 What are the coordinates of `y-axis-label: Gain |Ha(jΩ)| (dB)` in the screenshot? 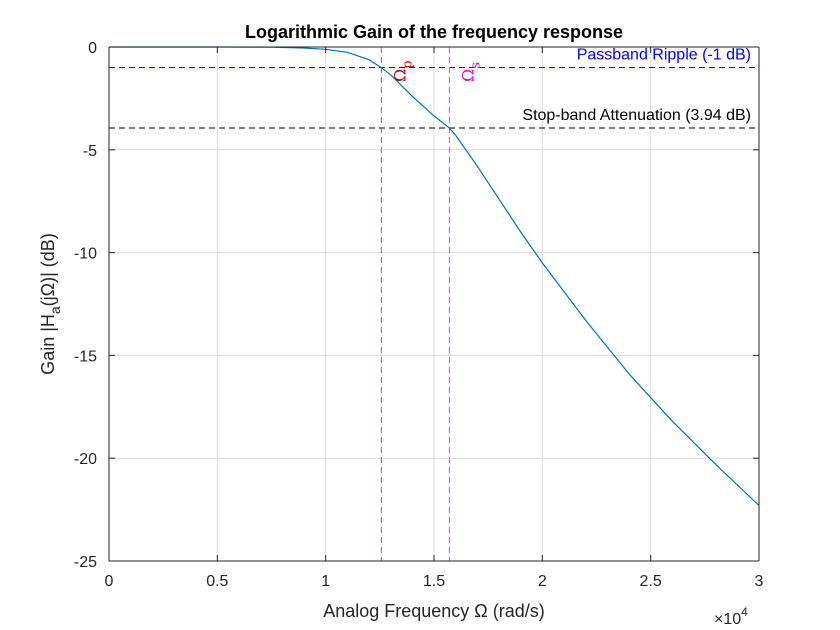 It's located at (50, 304).